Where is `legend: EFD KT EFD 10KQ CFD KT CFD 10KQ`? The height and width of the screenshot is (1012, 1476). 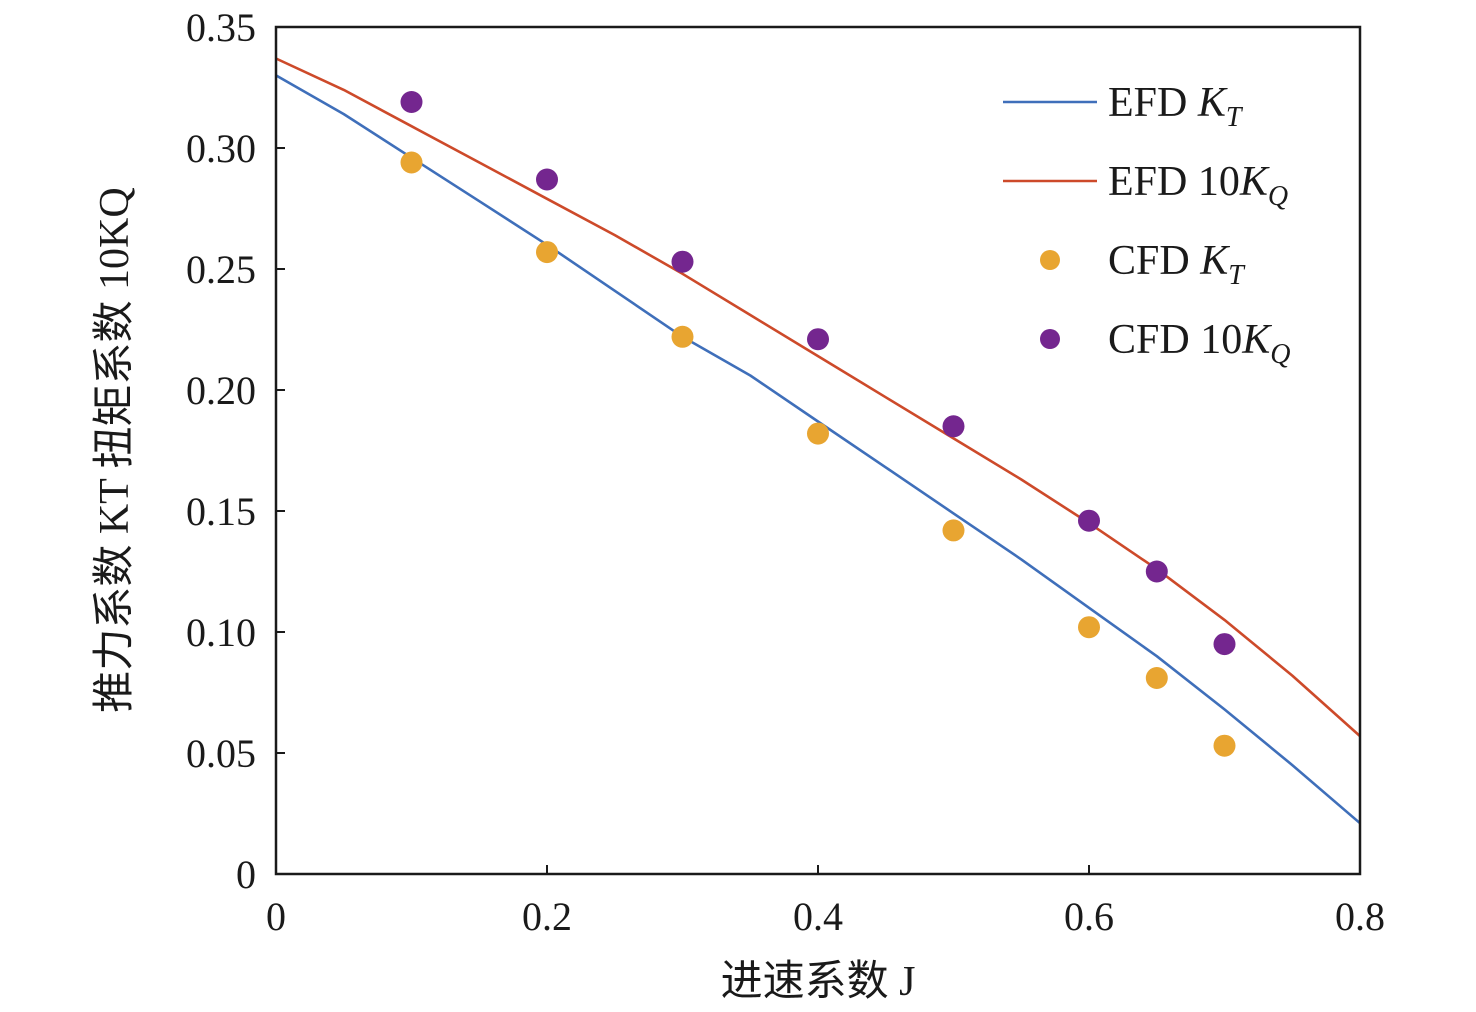
legend: EFD KT EFD 10KQ CFD KT CFD 10KQ is located at coordinates (1146, 225).